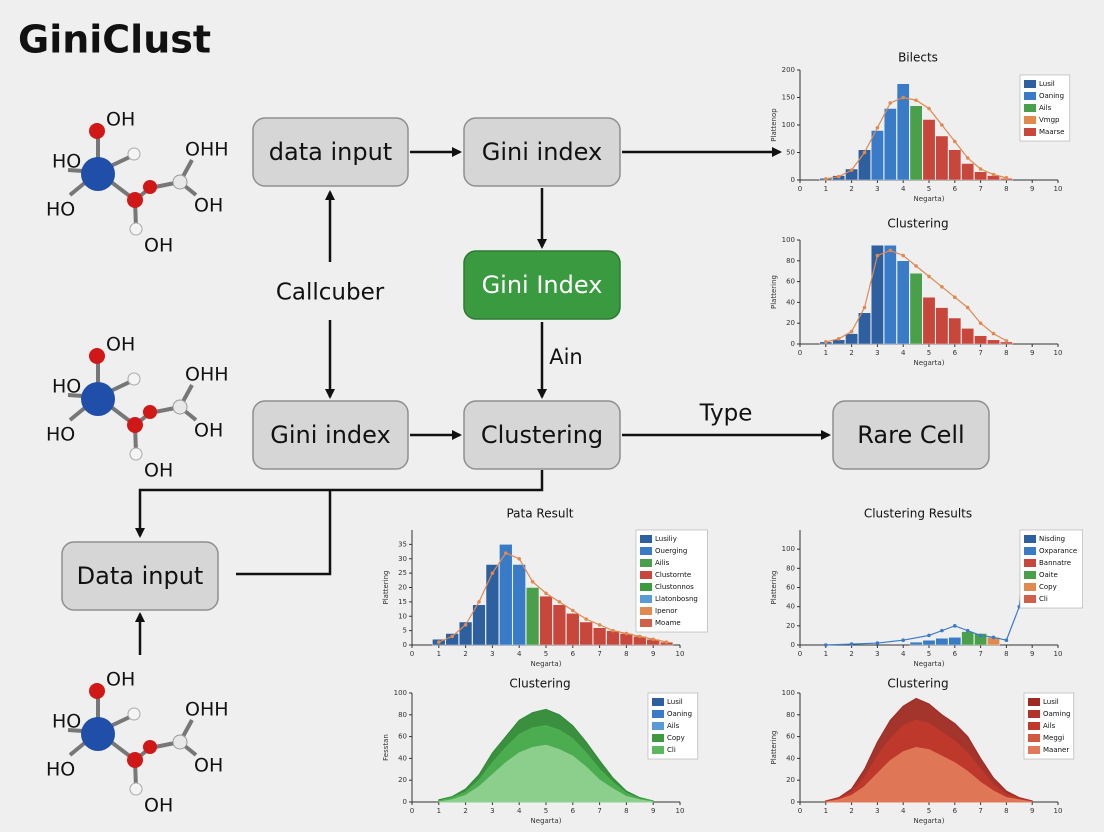 The image size is (1104, 832). What do you see at coordinates (929, 774) in the screenshot?
I see `area` at bounding box center [929, 774].